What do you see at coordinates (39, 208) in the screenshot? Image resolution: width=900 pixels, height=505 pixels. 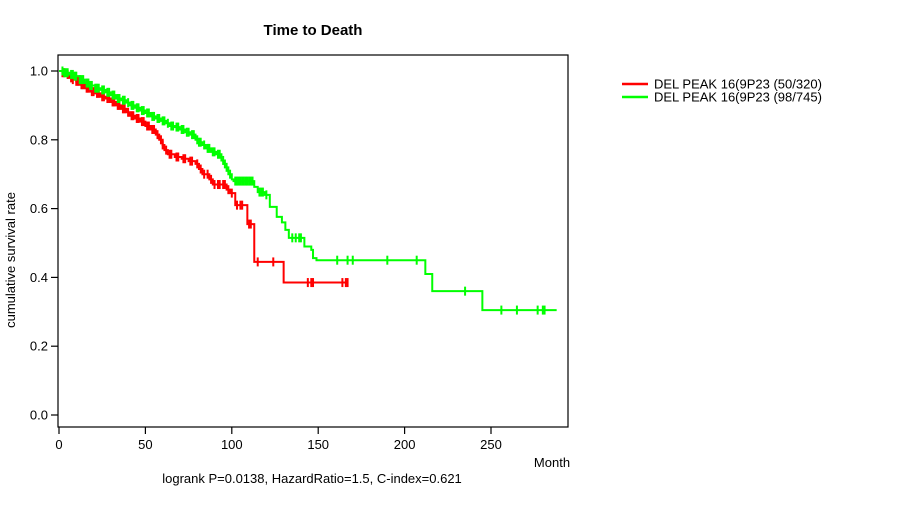 I see `y-axis-tick-label: 0.6` at bounding box center [39, 208].